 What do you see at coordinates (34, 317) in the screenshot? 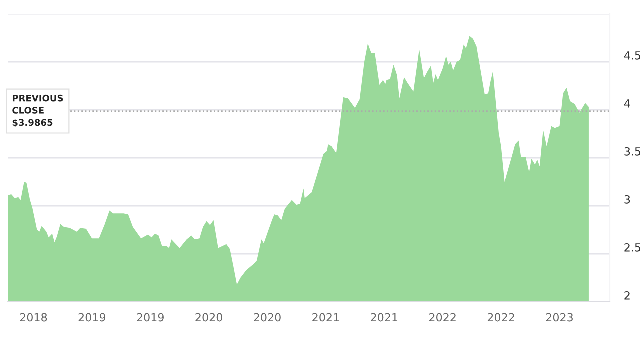
I see `x-tick-label: 2018` at bounding box center [34, 317].